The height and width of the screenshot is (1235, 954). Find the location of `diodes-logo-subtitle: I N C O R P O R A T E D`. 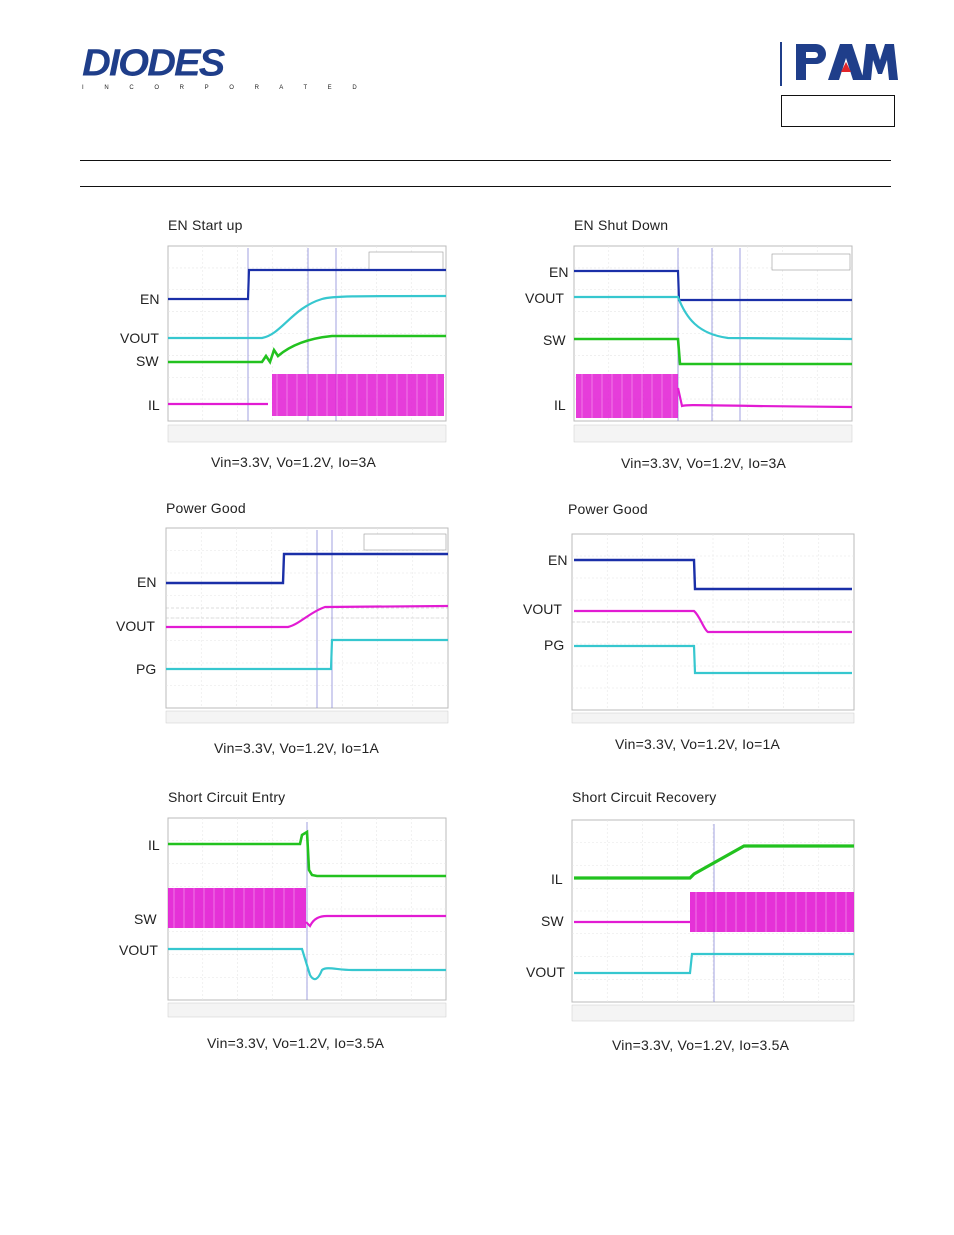

diodes-logo-subtitle: I N C O R P O R A T E D is located at coordinates (224, 88).